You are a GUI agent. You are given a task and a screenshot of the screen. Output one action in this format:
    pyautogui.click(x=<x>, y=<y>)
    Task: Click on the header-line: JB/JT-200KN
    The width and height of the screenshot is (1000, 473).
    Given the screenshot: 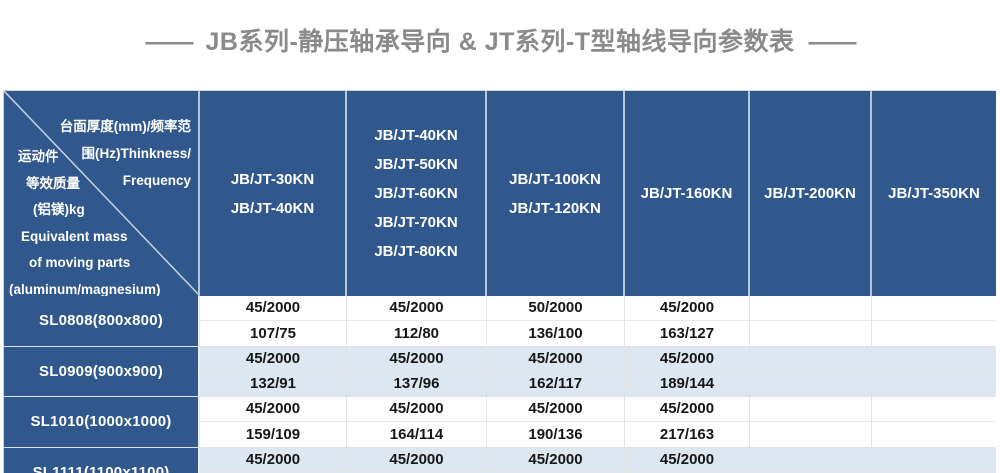 What is the action you would take?
    pyautogui.click(x=810, y=193)
    